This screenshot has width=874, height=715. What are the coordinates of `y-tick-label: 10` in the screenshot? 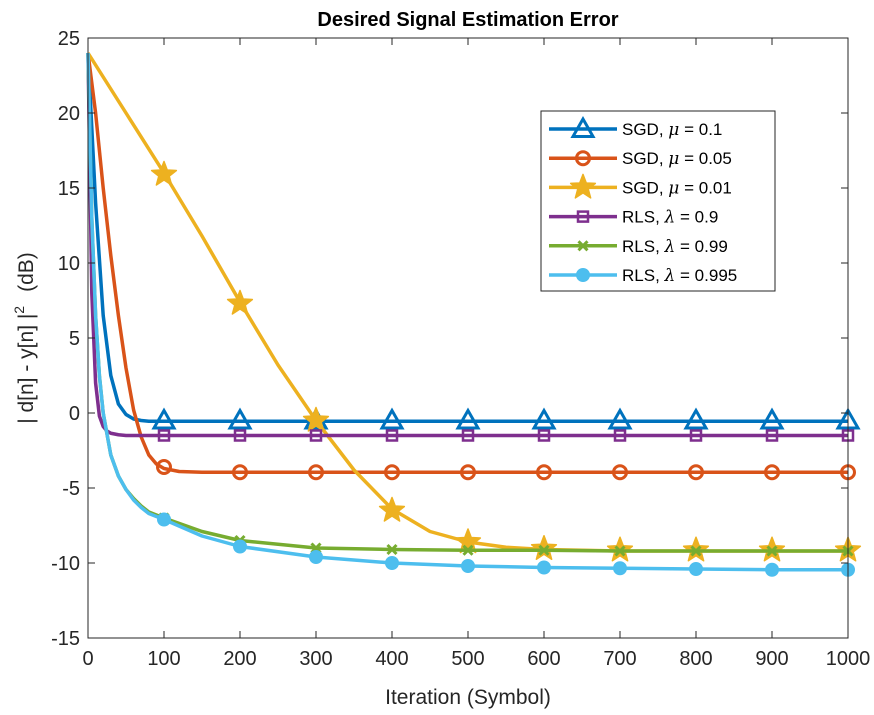 It's located at (69, 264).